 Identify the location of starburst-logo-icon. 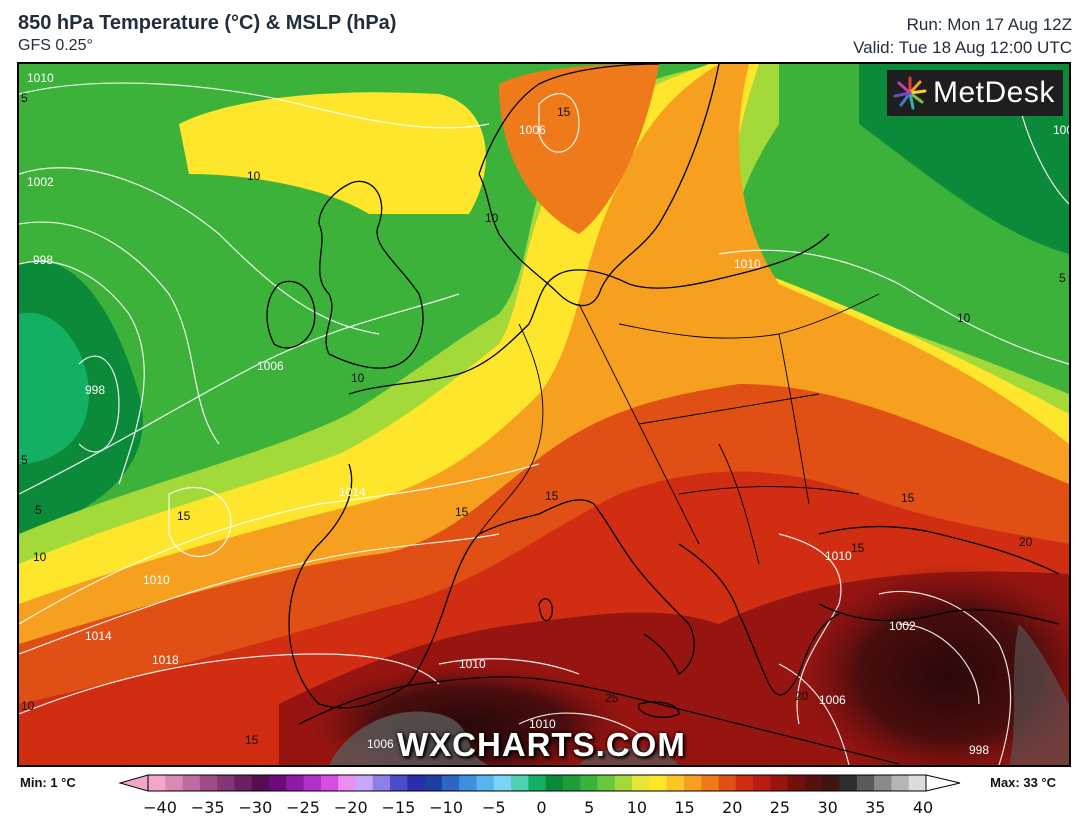
(910, 93).